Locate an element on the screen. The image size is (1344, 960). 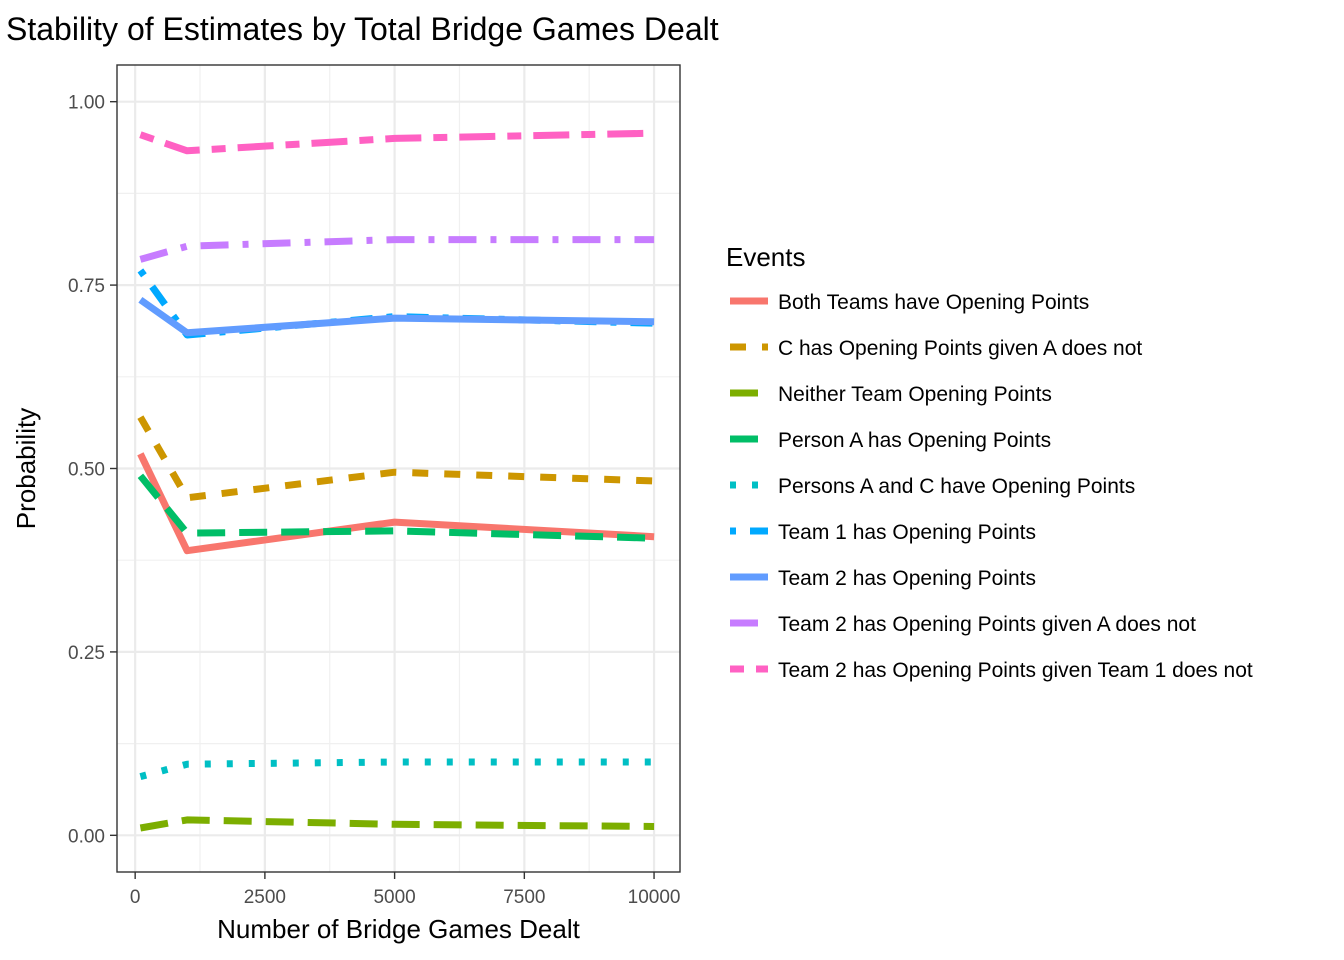
x-tick-label: 0 is located at coordinates (135, 897).